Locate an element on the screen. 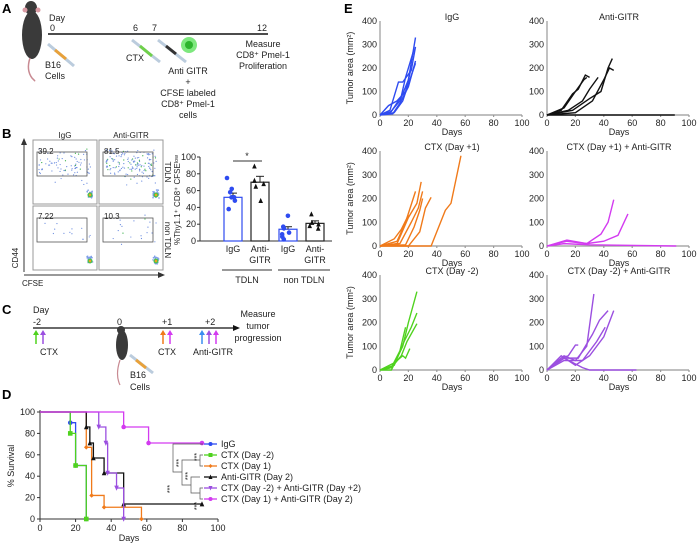 The height and width of the screenshot is (544, 700). day-0: 0 is located at coordinates (119, 322).